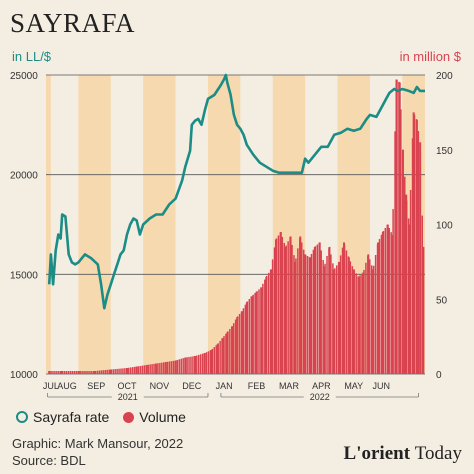  I want to click on month-label: DEC, so click(192, 386).